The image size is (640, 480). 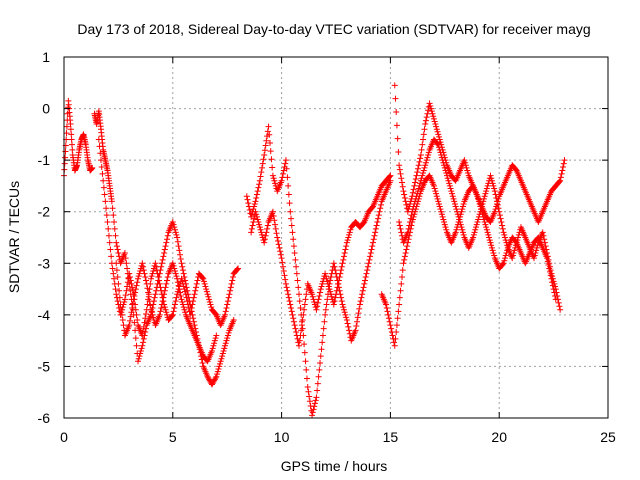 I want to click on x-tick-labels: 0 5 10 15 20 25, so click(x=338, y=437).